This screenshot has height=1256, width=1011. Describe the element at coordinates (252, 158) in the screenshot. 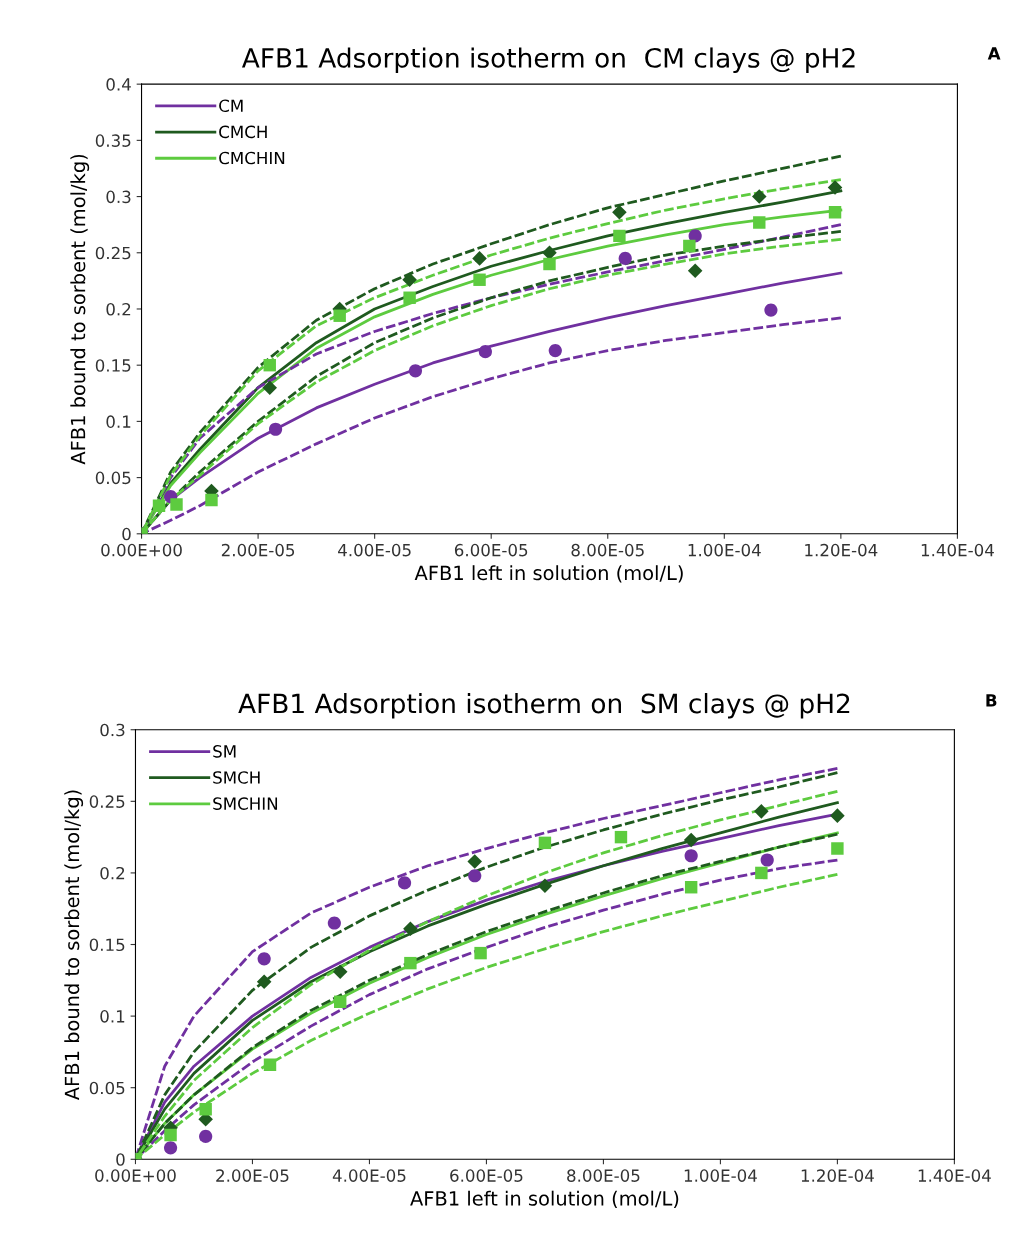

I see `legend-label: CMCHIN` at that location.